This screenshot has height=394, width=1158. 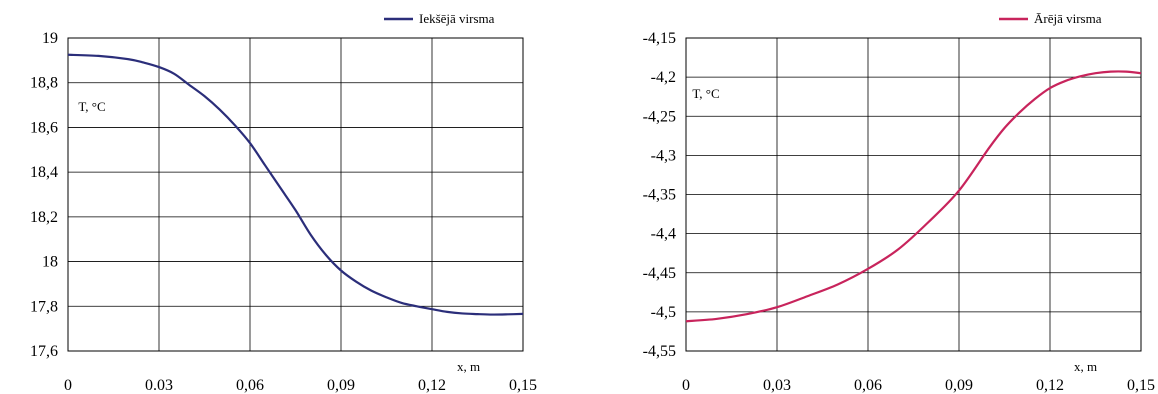 I want to click on y-tick-label: 17,8, so click(x=44, y=306).